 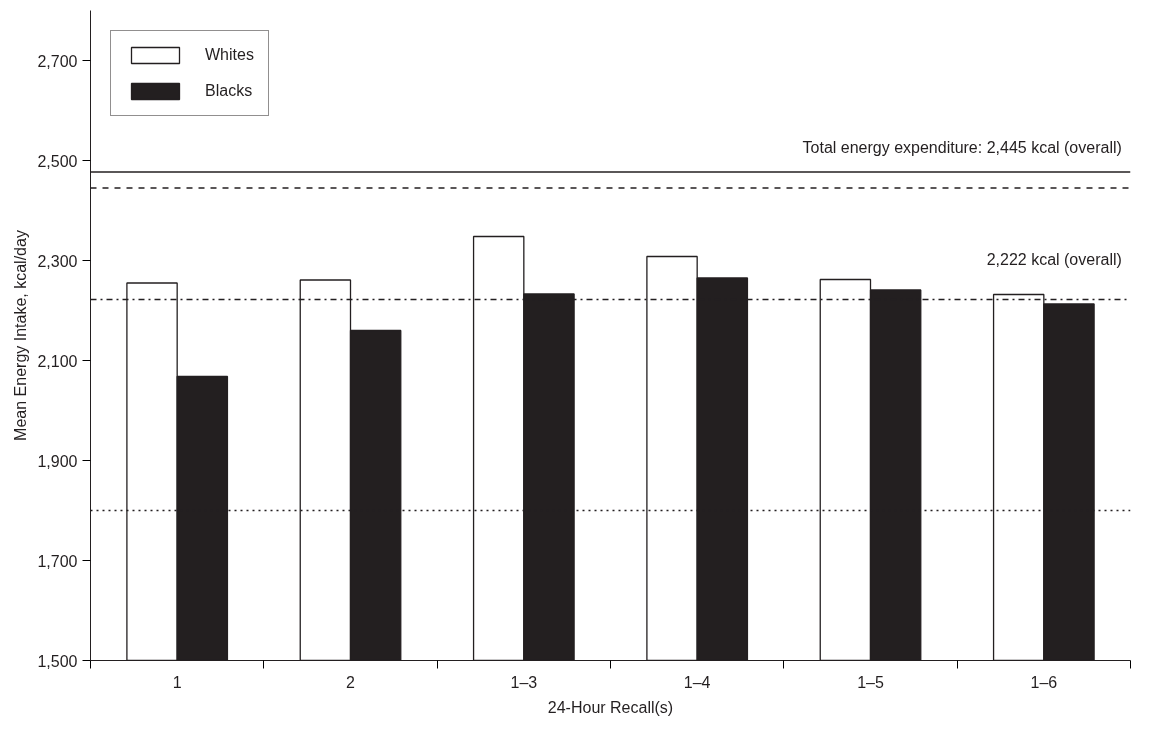 What do you see at coordinates (57, 661) in the screenshot?
I see `y-tick-label: 1,500` at bounding box center [57, 661].